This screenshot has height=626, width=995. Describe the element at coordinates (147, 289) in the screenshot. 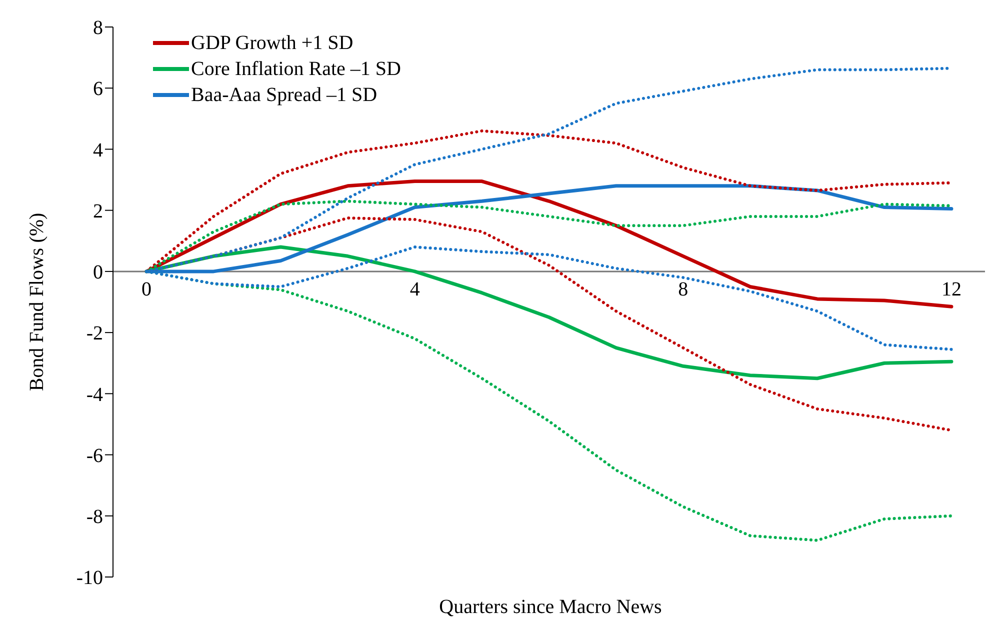

I see `x-tick-label: 0` at that location.